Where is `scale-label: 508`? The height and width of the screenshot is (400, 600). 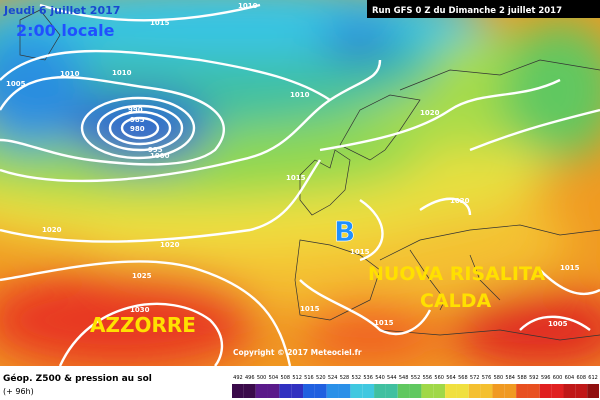 scale-label: 508 is located at coordinates (286, 378).